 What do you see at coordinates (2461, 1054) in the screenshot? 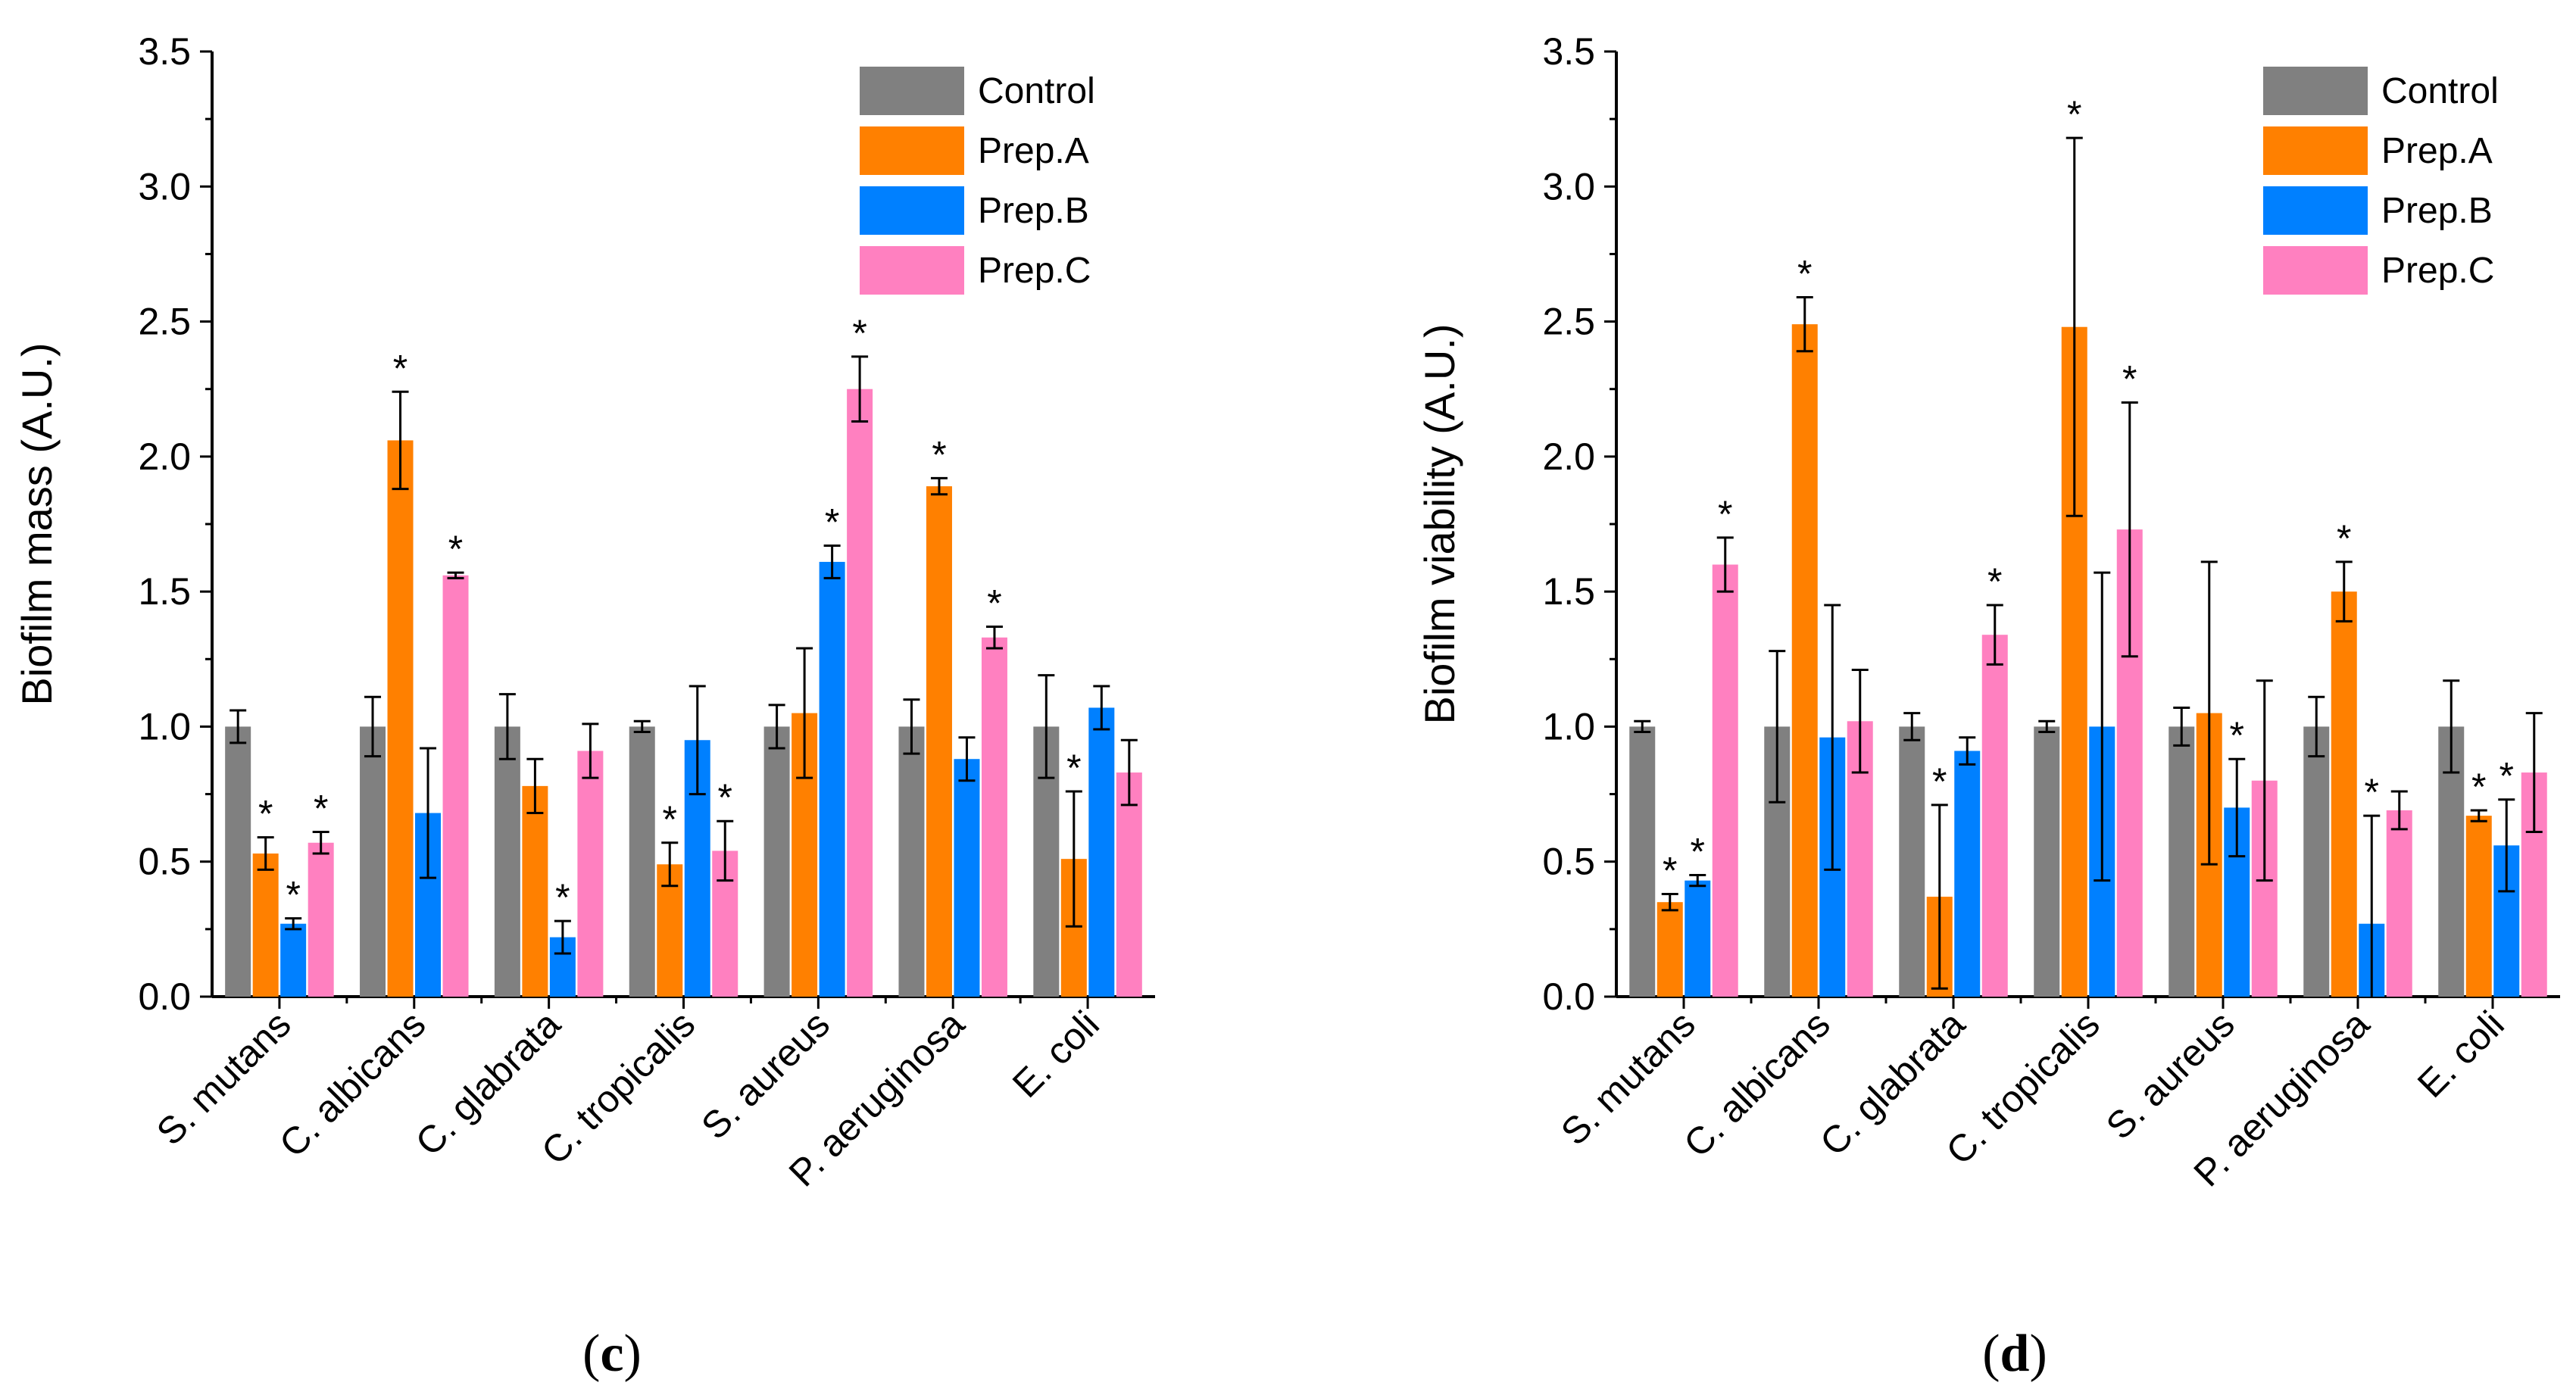
I see `x-tick-label: E. coli` at bounding box center [2461, 1054].